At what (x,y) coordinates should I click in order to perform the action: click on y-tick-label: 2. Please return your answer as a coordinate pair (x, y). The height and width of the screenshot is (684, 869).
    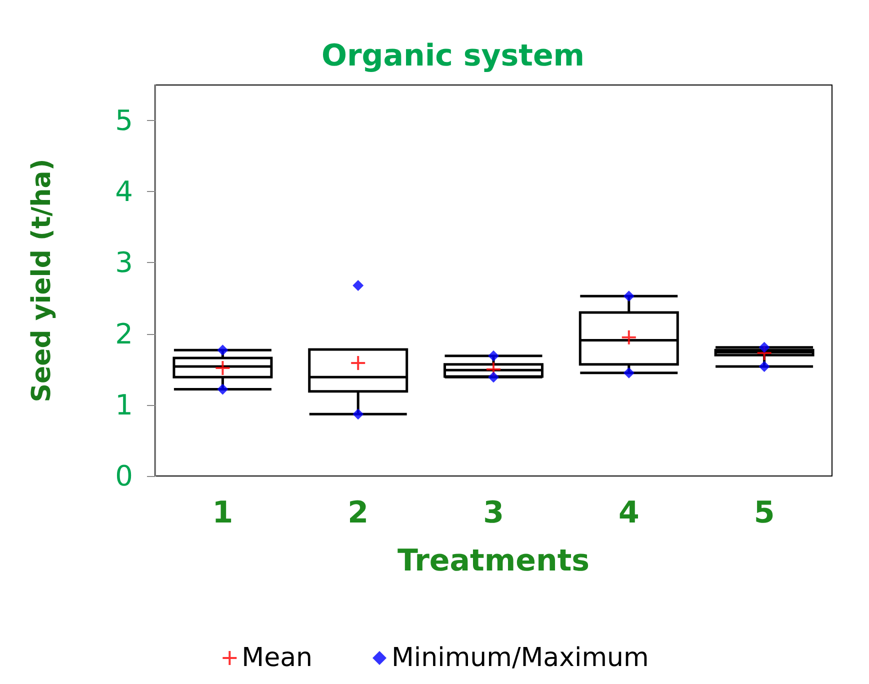
    Looking at the image, I should click on (124, 333).